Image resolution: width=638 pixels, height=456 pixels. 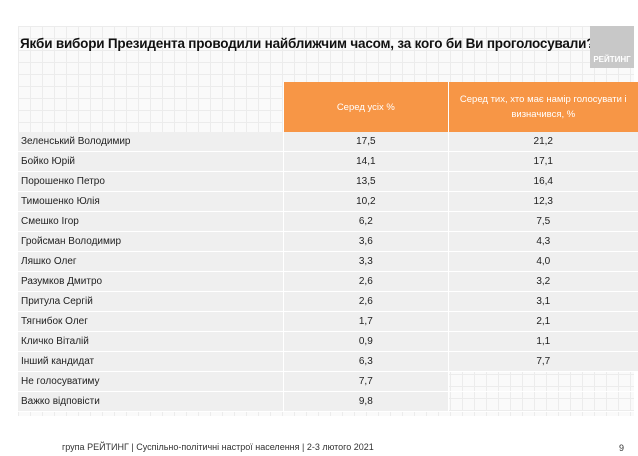 I want to click on value-decided: 1,1, so click(x=542, y=341).